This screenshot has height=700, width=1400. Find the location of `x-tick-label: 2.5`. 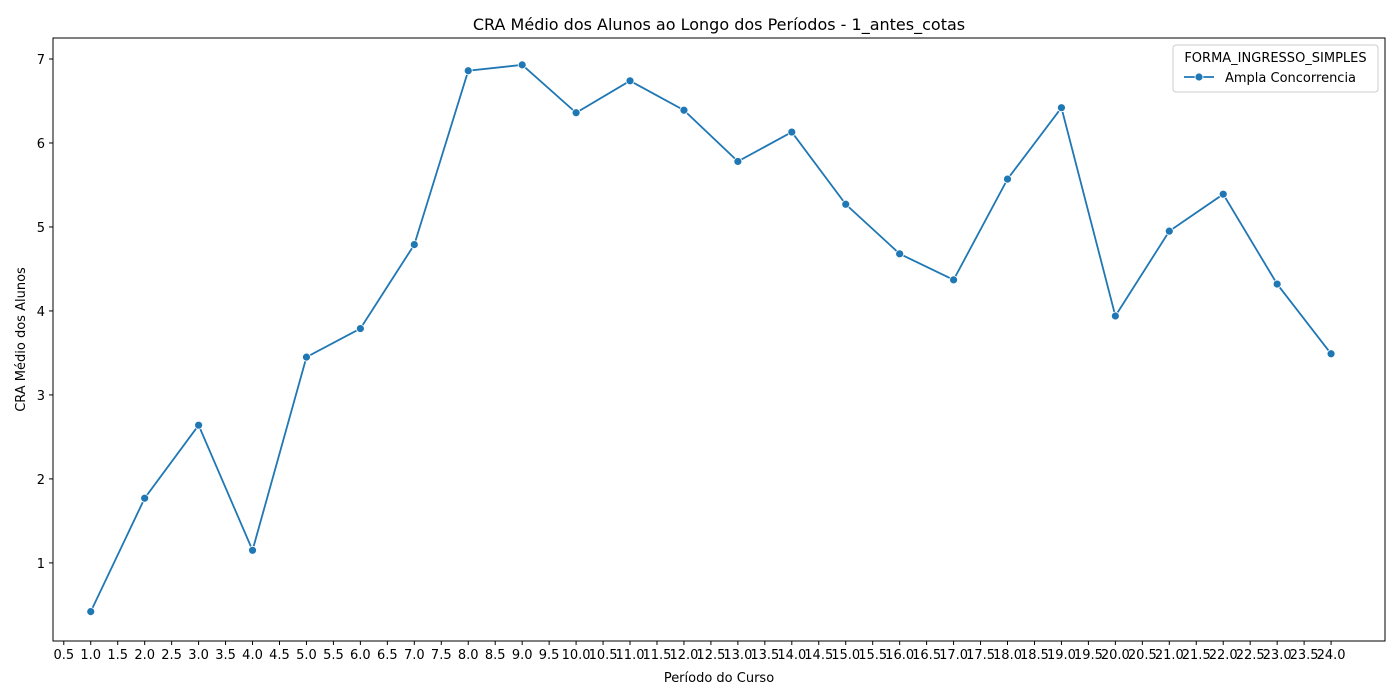

x-tick-label: 2.5 is located at coordinates (171, 655).